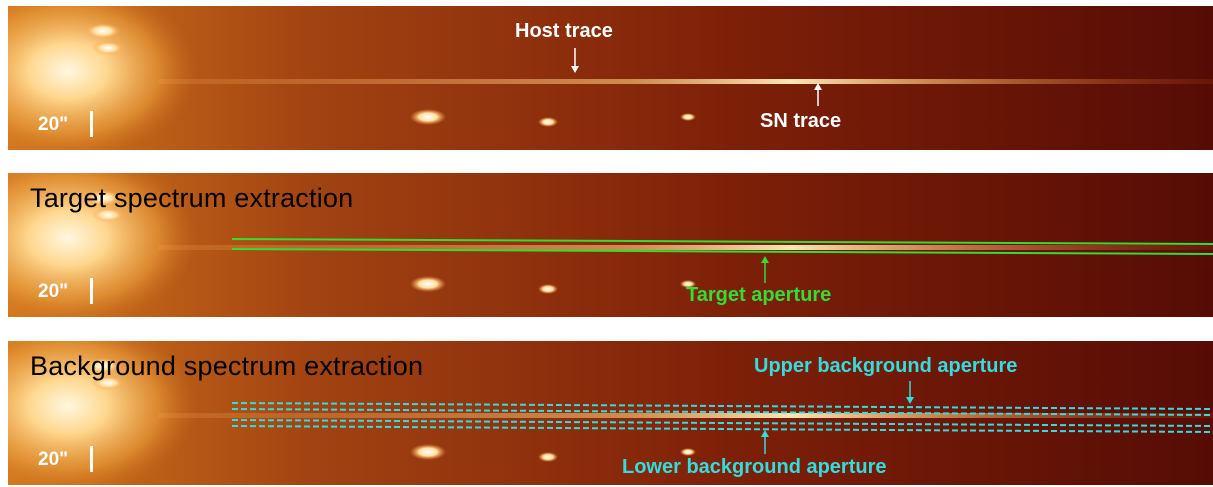  What do you see at coordinates (759, 295) in the screenshot?
I see `target-aperture-label: Target aperture` at bounding box center [759, 295].